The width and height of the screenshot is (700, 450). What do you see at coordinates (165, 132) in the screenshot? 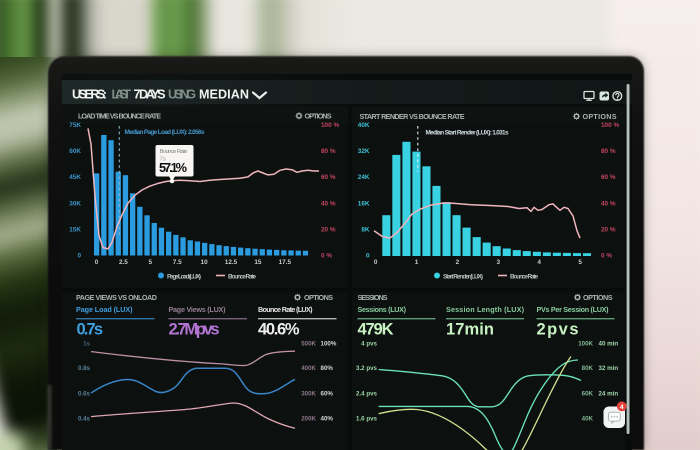
I see `svg-text: Median Page Load (LUX): 2.056s` at bounding box center [165, 132].